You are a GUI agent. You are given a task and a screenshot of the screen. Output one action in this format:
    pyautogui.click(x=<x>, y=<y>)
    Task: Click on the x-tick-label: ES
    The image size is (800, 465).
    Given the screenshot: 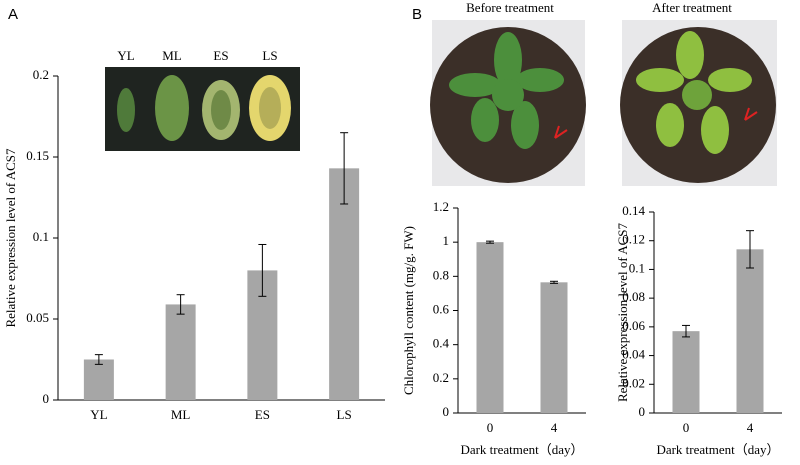 What is the action you would take?
    pyautogui.click(x=262, y=414)
    